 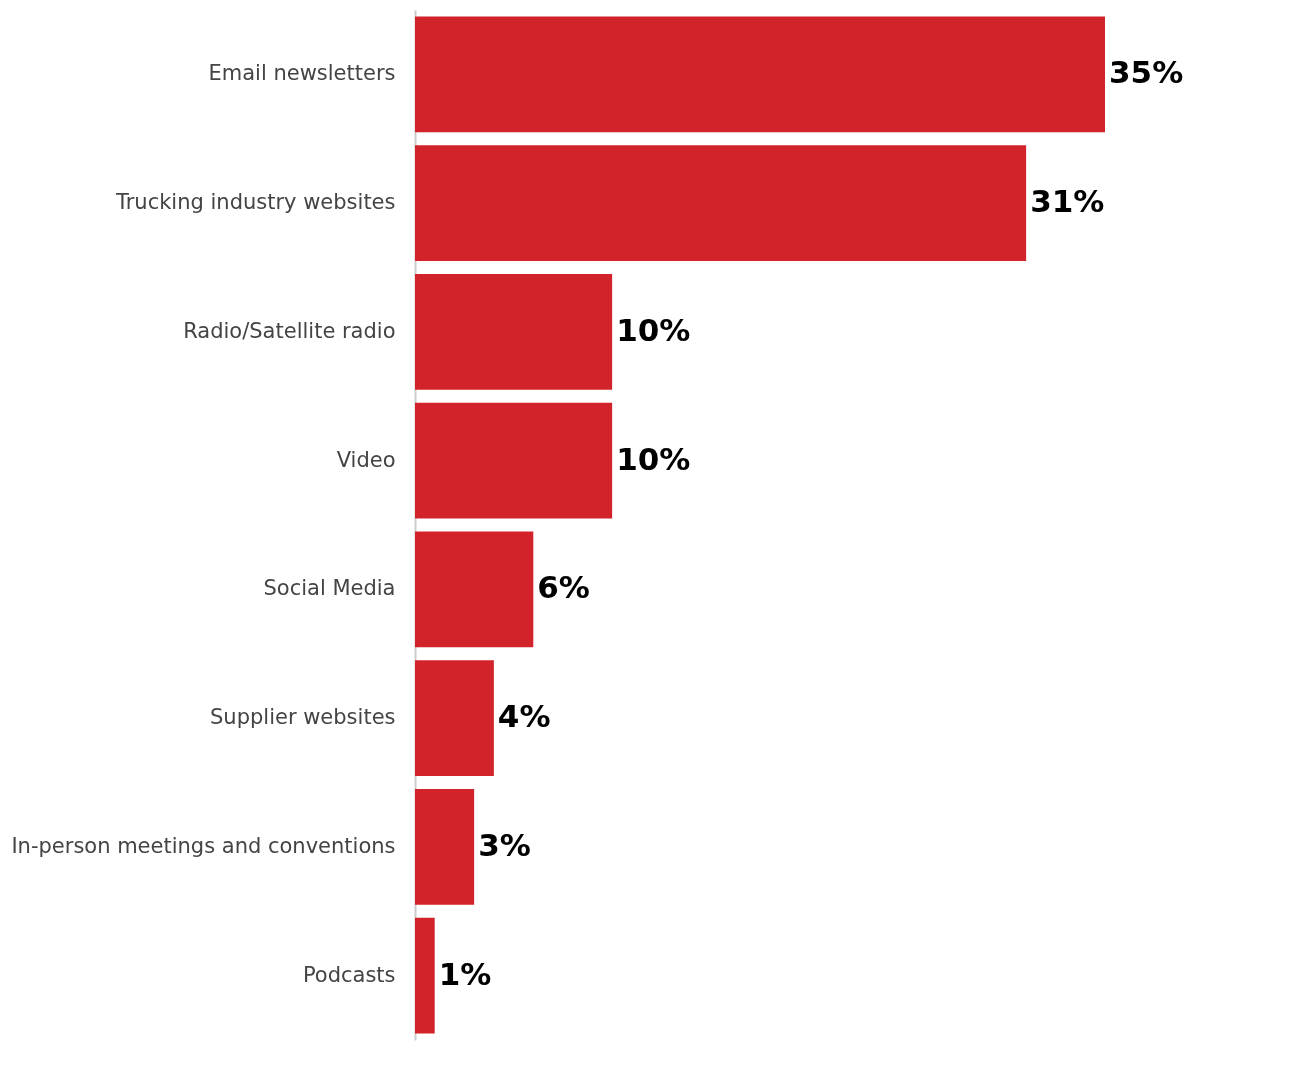 What do you see at coordinates (349, 974) in the screenshot?
I see `y-tick-label: Podcasts` at bounding box center [349, 974].